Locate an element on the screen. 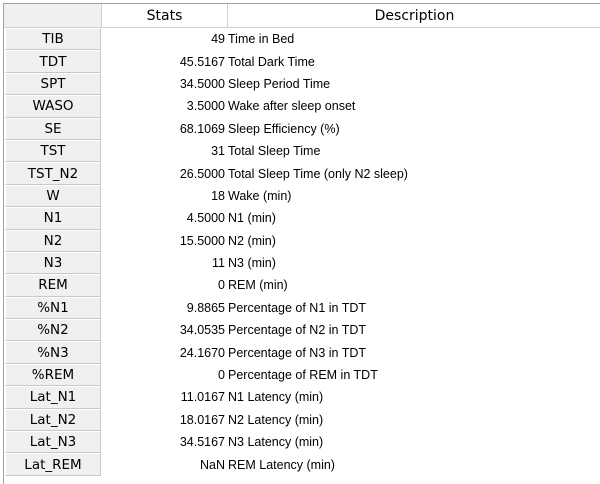 Image resolution: width=600 pixels, height=484 pixels. table-row: Lat_N3 34.5167 N3 Latency (min) is located at coordinates (302, 442).